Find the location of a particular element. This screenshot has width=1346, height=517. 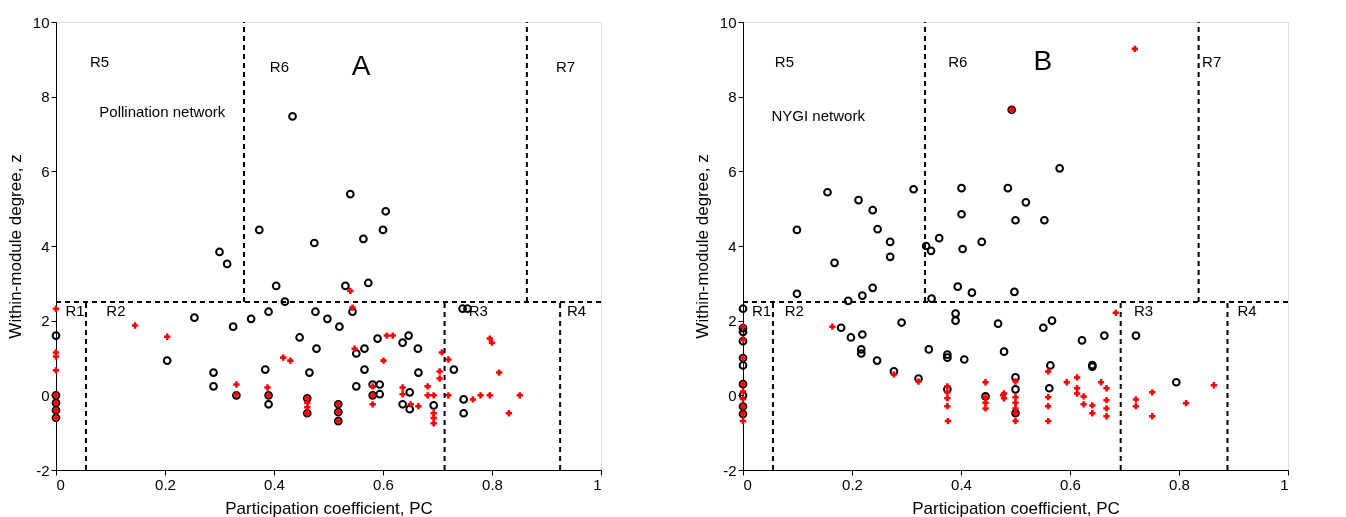

annotation: Pollination network is located at coordinates (162, 111).